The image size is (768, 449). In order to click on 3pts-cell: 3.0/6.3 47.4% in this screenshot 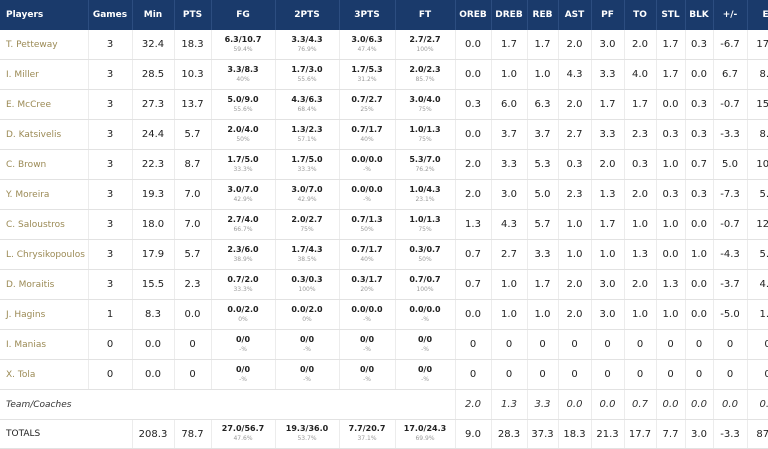, I will do `click(367, 45)`.